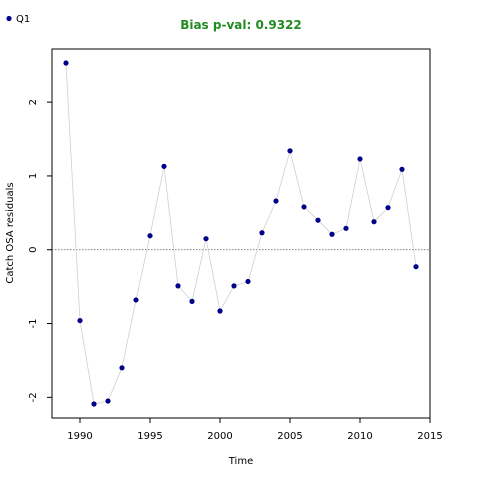 Image resolution: width=480 pixels, height=480 pixels. Describe the element at coordinates (255, 430) in the screenshot. I see `x-axis: 1990 1995 2000 2005 2010 2015` at that location.